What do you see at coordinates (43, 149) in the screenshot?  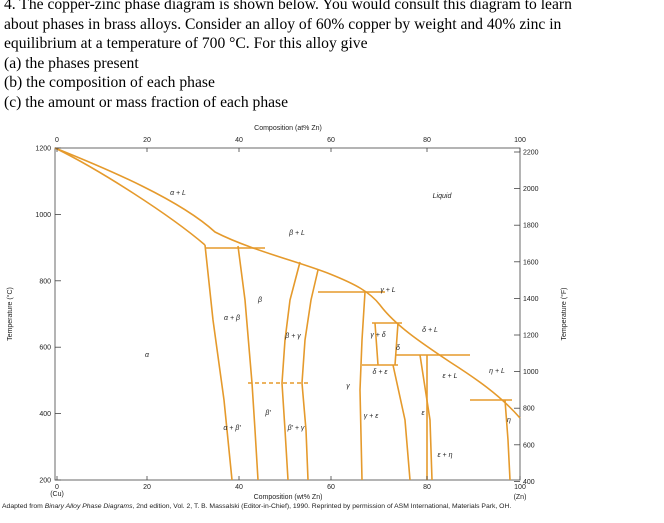 I see `left-tick-label: 1200` at bounding box center [43, 149].